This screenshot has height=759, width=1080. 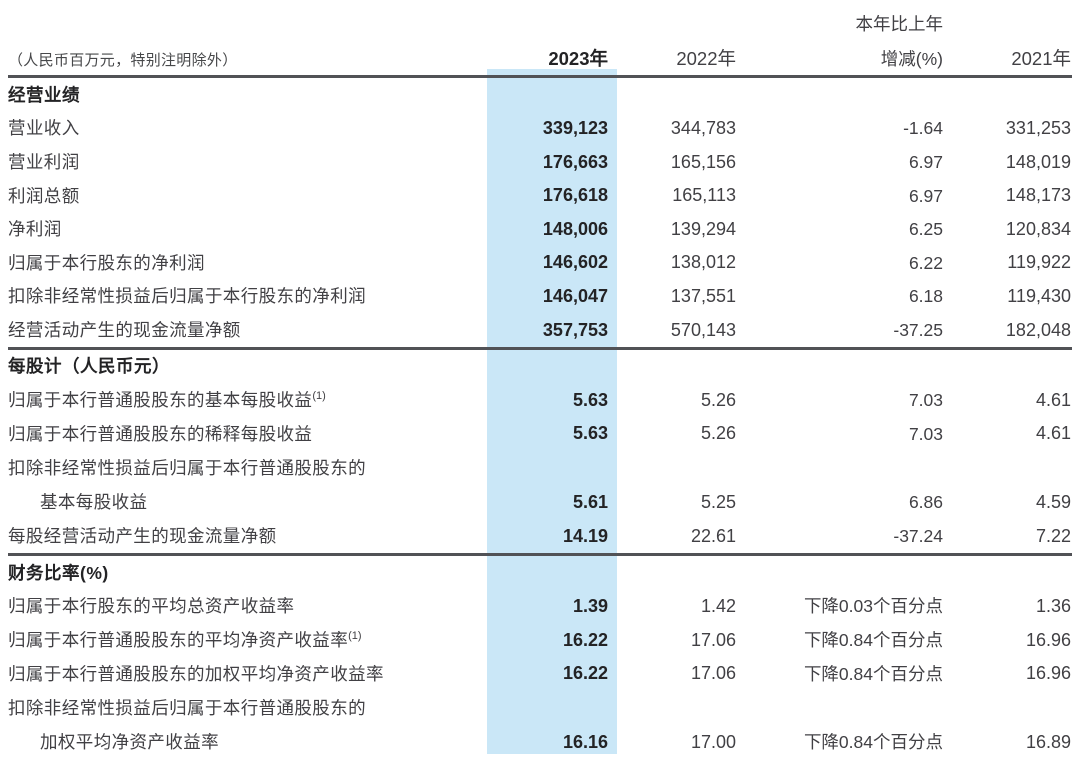 I want to click on cell-change: 6.22, so click(x=925, y=262).